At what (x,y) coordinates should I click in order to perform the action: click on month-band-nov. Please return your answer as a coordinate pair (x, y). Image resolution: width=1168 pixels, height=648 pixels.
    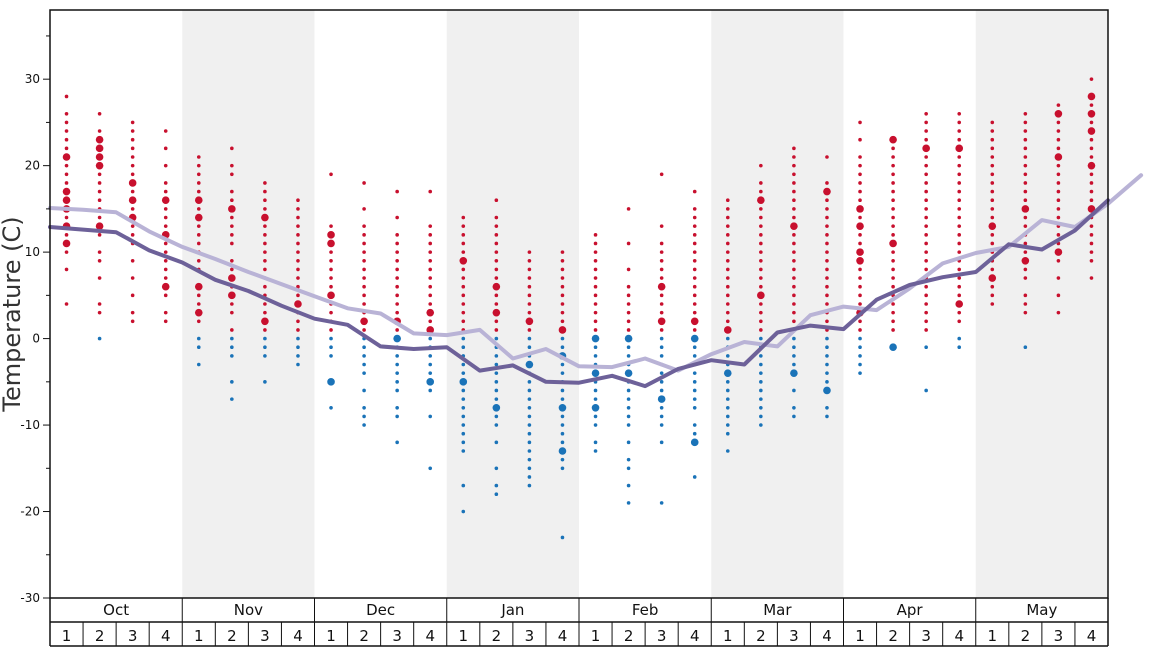
    Looking at the image, I should click on (248, 304).